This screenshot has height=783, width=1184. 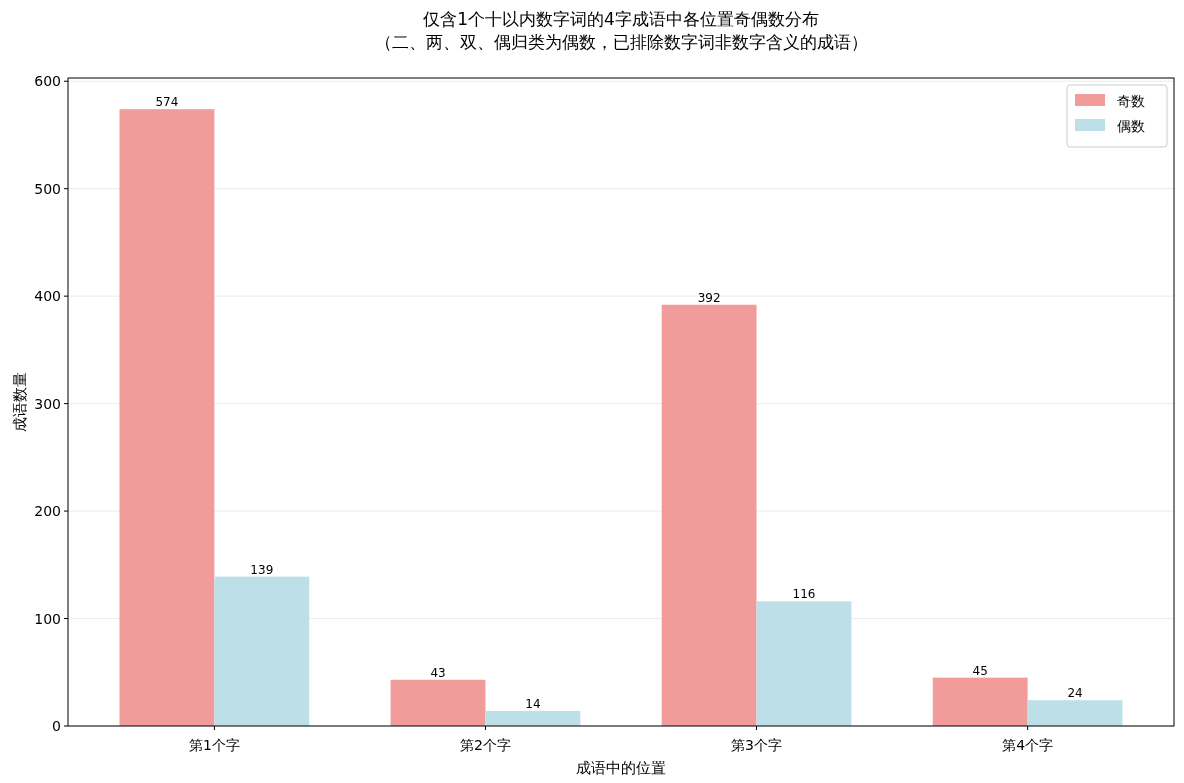 What do you see at coordinates (47, 511) in the screenshot?
I see `y-tick-label: 200` at bounding box center [47, 511].